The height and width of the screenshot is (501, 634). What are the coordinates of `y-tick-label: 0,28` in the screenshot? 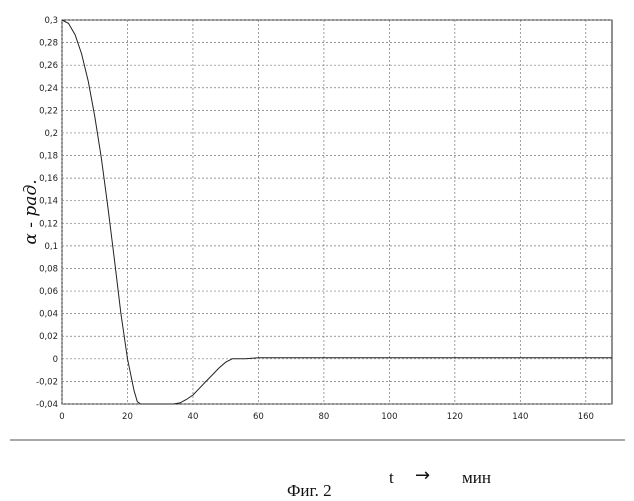 It's located at (48, 44).